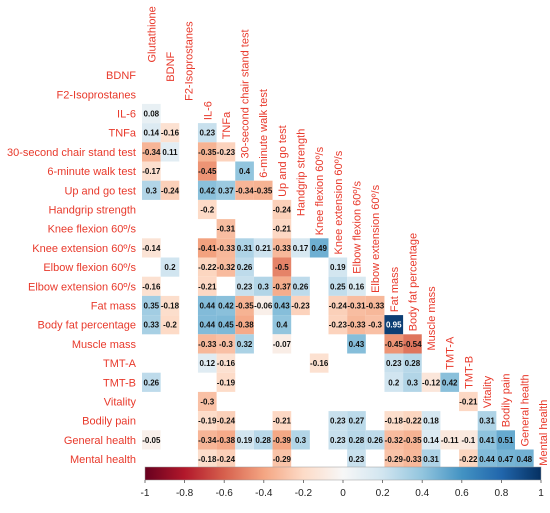 The image size is (550, 513). What do you see at coordinates (114, 307) in the screenshot?
I see `row-label: Fat mass` at bounding box center [114, 307].